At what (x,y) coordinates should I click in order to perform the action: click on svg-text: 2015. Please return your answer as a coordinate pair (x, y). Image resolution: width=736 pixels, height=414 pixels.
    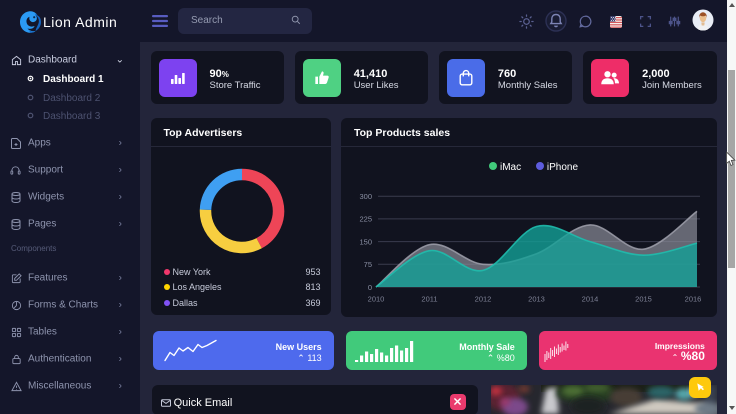
    Looking at the image, I should click on (643, 299).